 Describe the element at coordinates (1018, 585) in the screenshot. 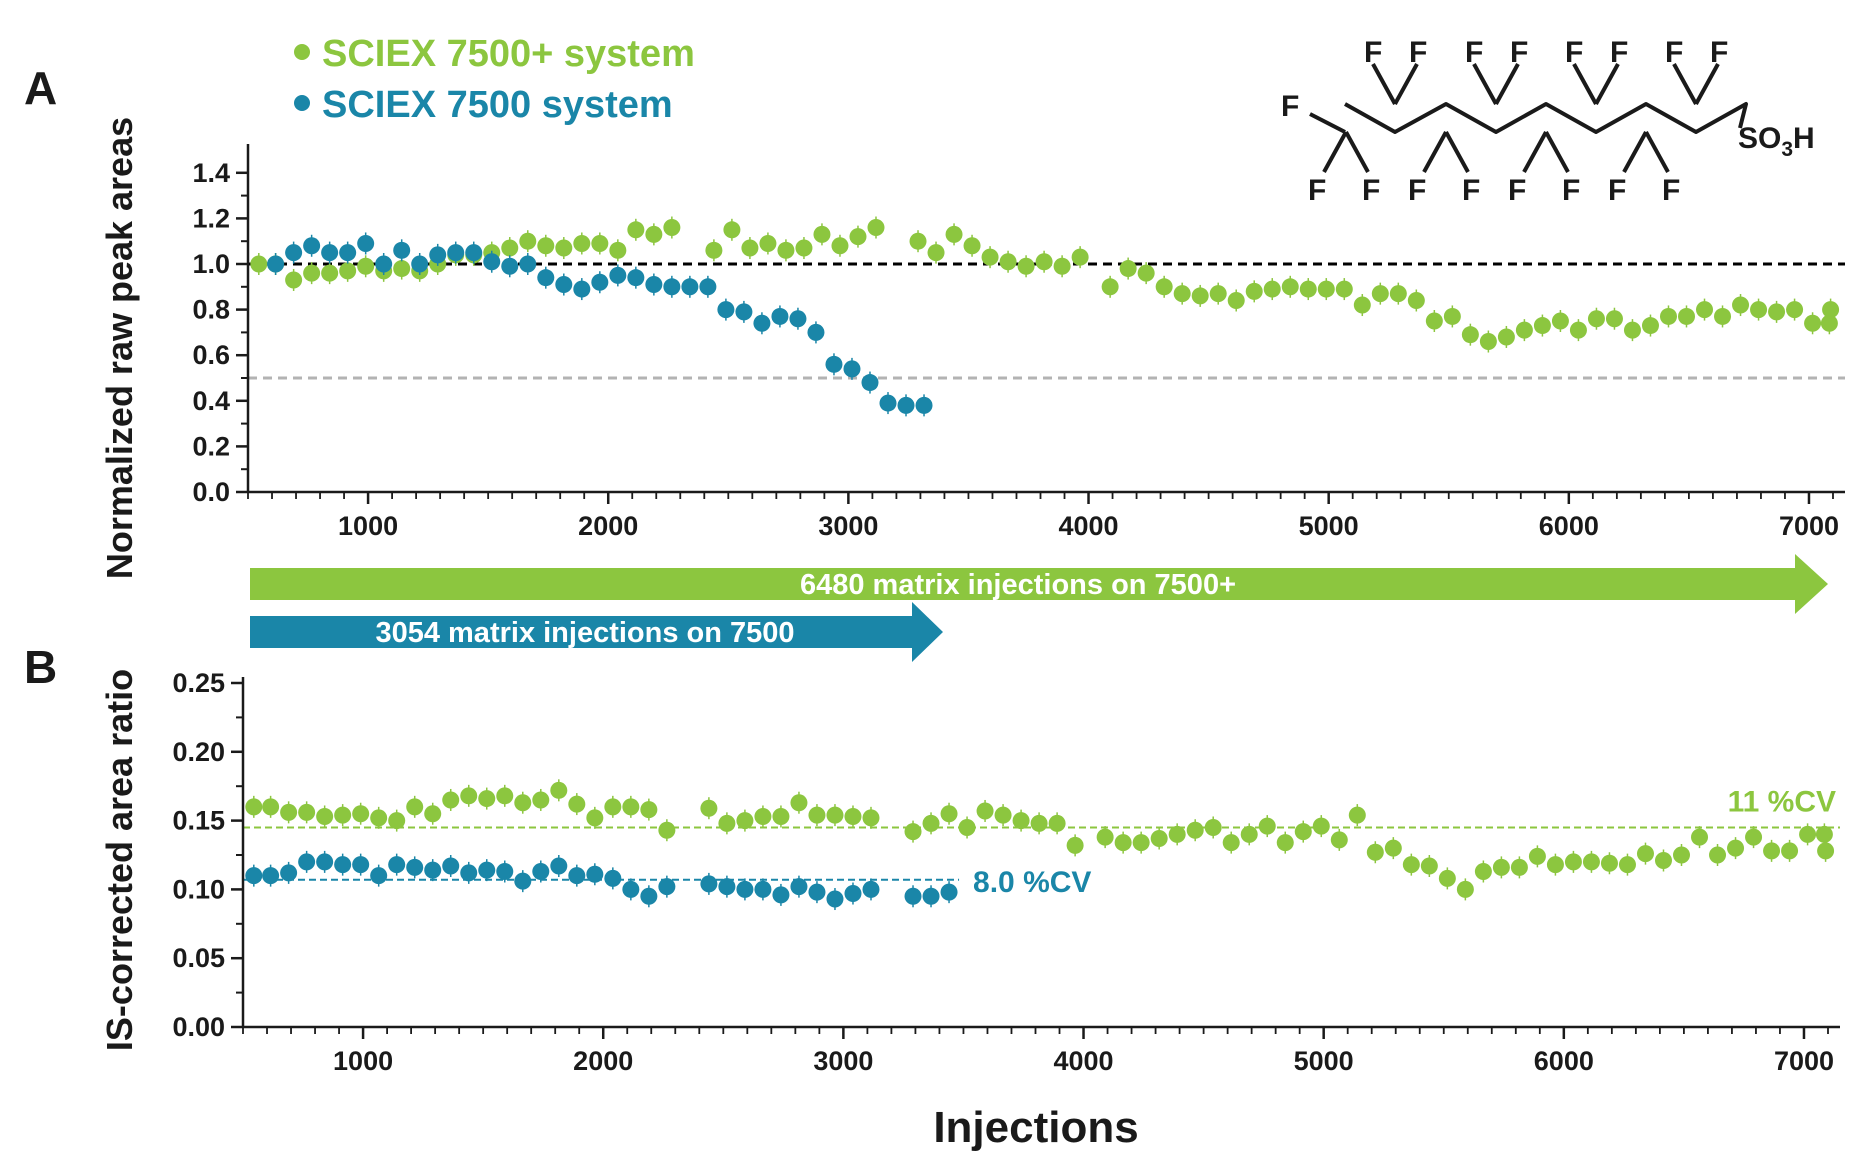

I see `arrow-7500plus-label: 6480 matrix injections on 7500+` at that location.